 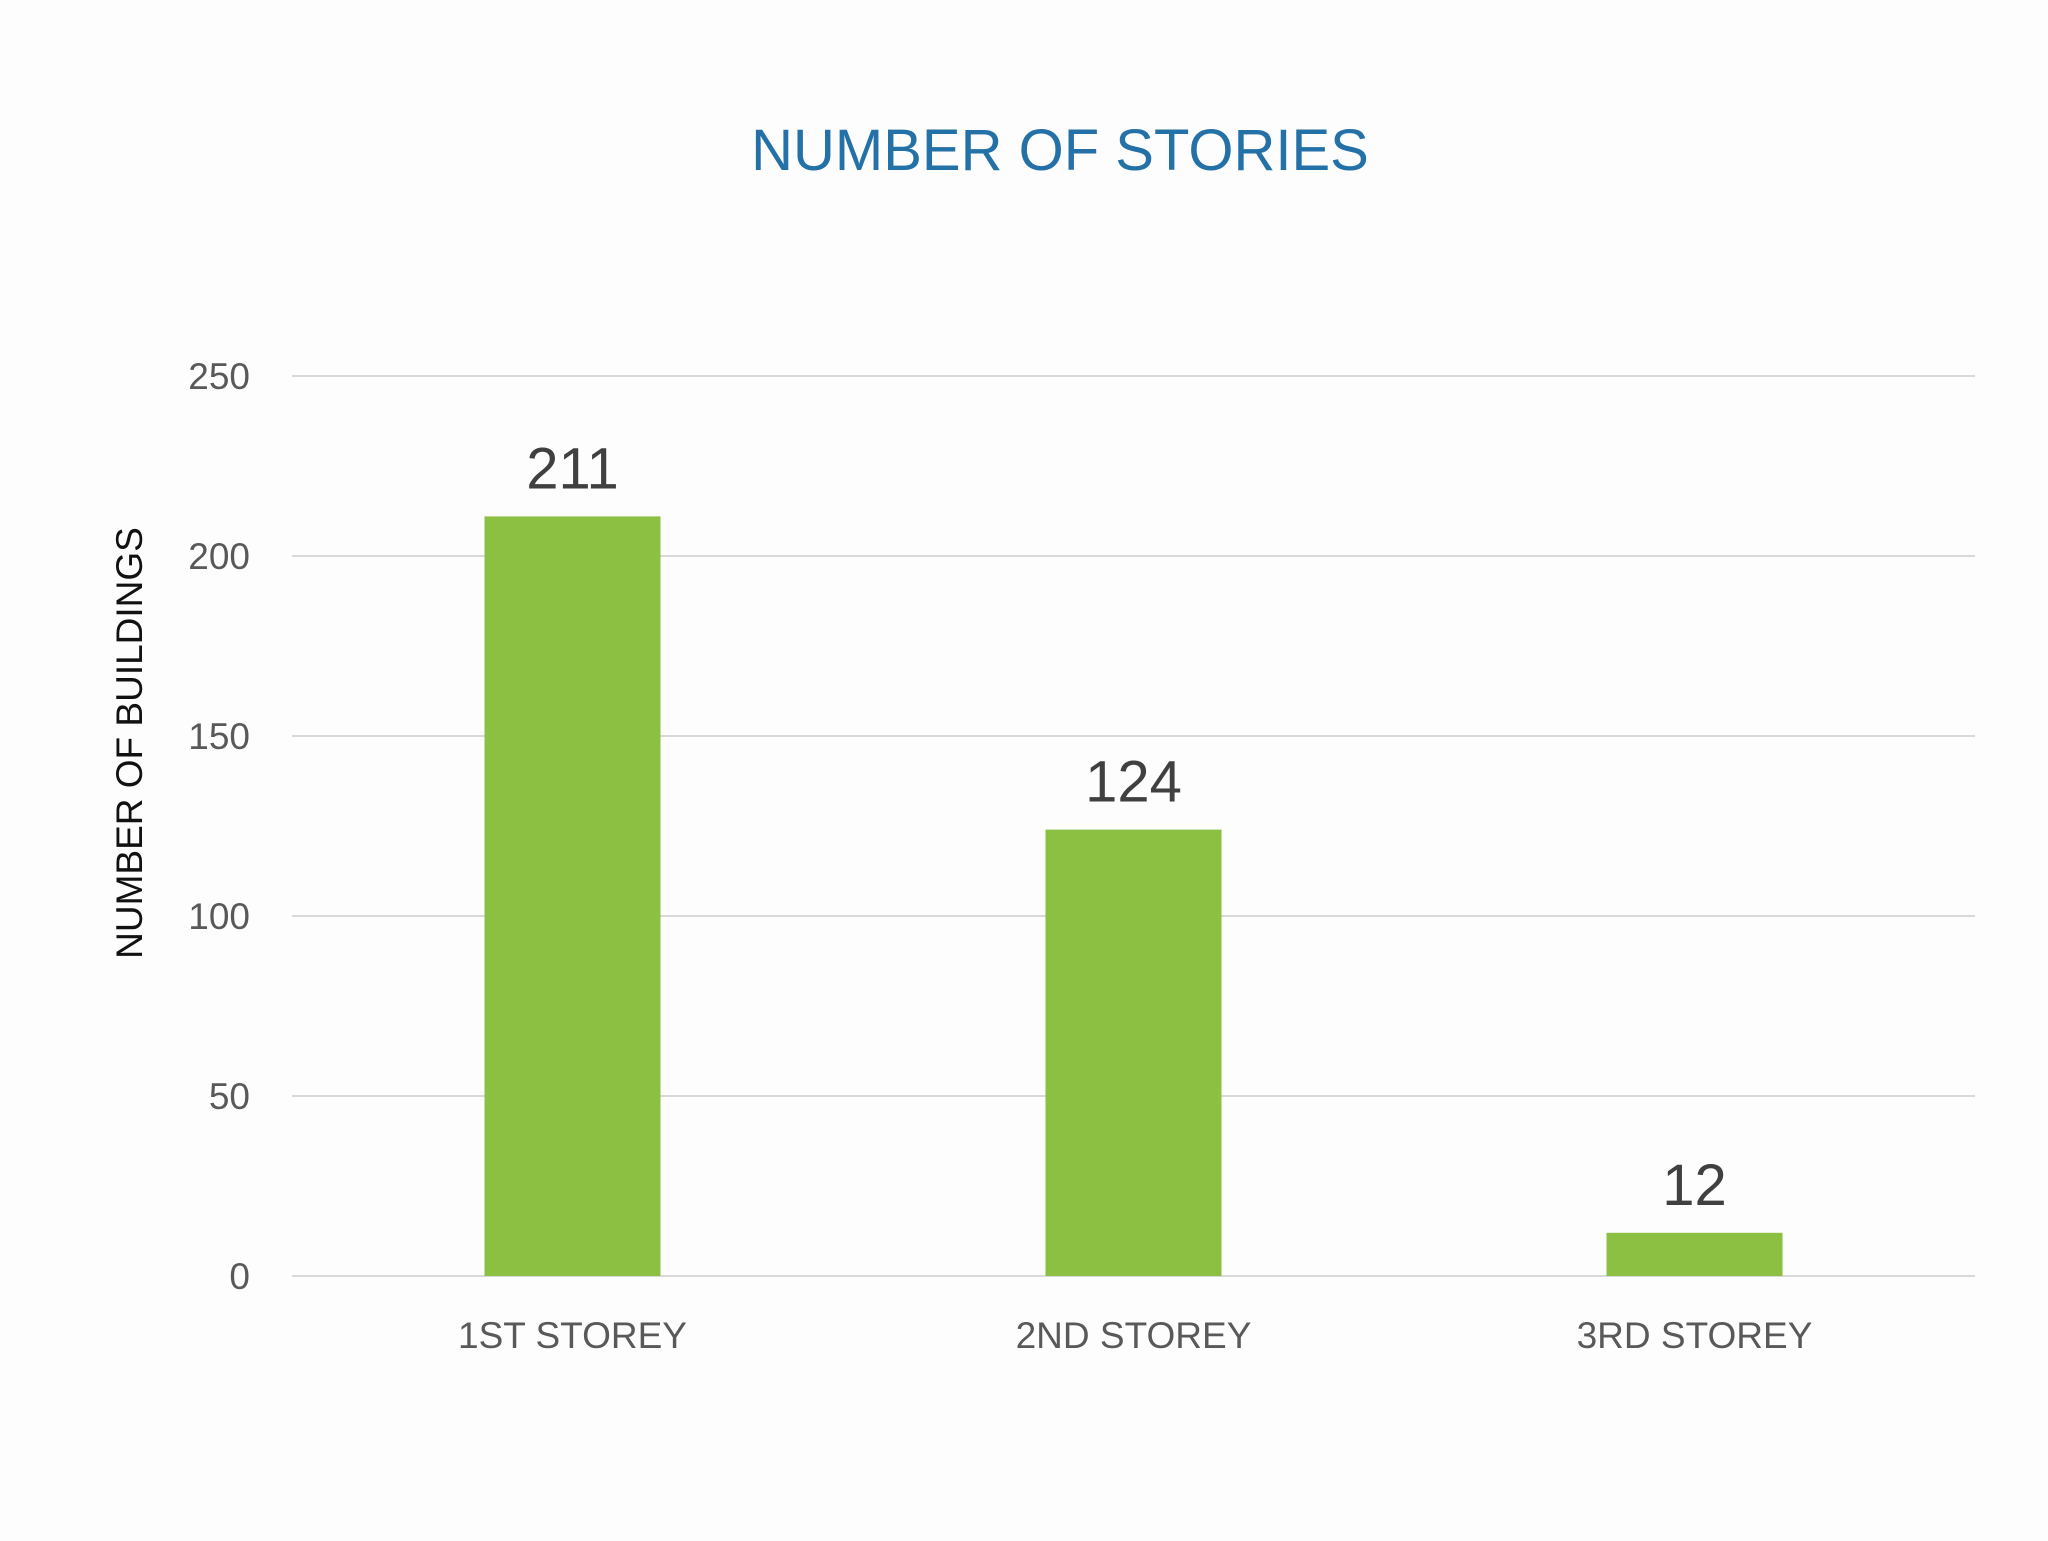 I want to click on x-tick-label: 2ND STOREY, so click(x=1134, y=1335).